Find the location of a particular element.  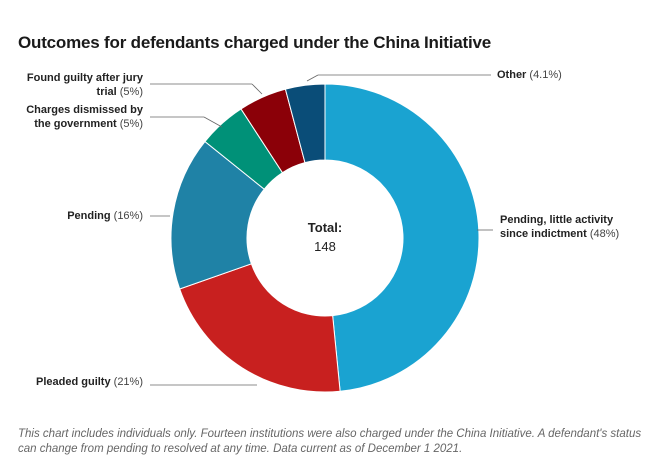

slice-pleaded-guilty is located at coordinates (260, 328).